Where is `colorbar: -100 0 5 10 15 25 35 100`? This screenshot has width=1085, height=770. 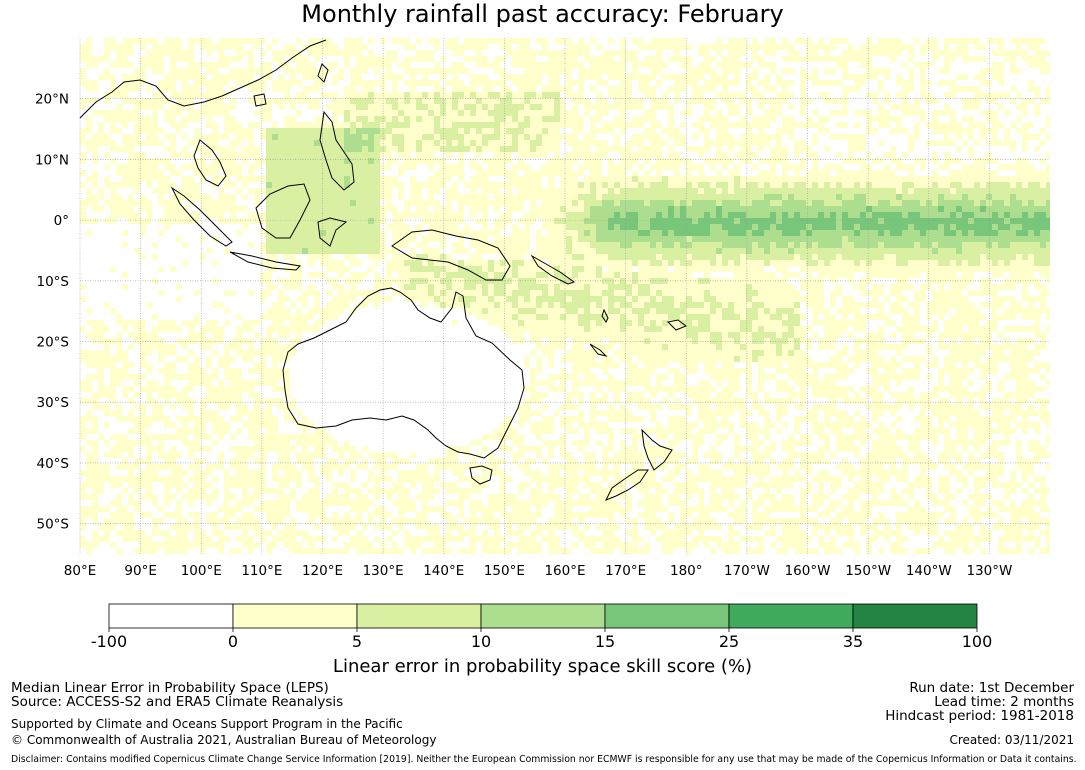
colorbar: -100 0 5 10 15 25 35 100 is located at coordinates (542, 627).